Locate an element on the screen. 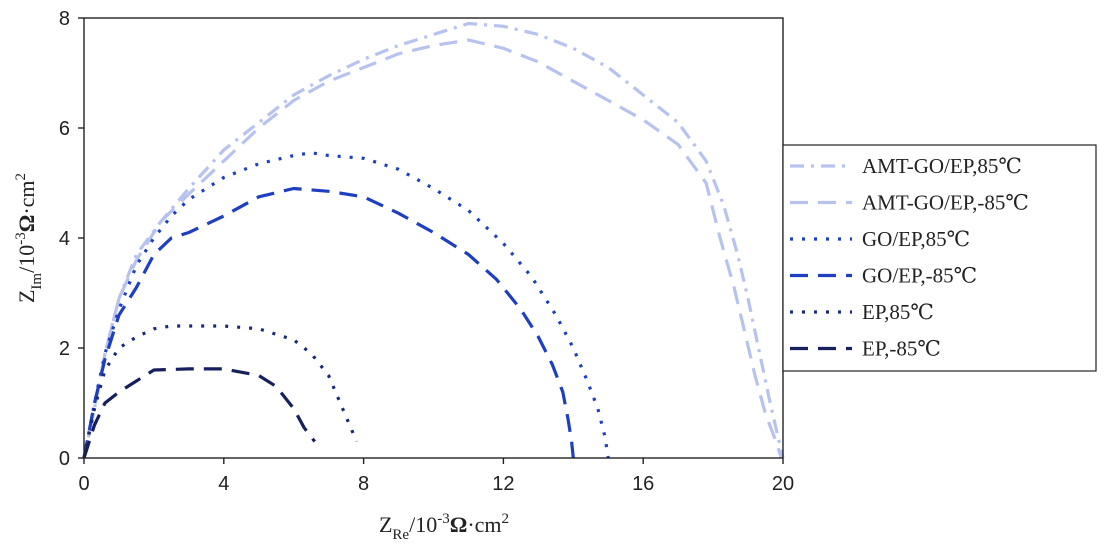 The image size is (1104, 545). y-axis-label: ZIm/10-3Ω·cm2 is located at coordinates (29, 238).